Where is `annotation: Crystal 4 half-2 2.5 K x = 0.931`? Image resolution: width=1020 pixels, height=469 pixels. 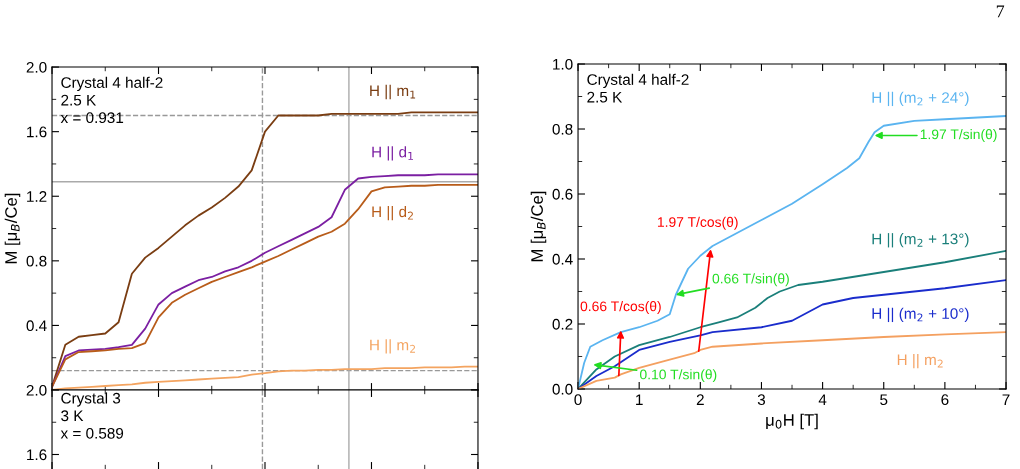 annotation: Crystal 4 half-2 2.5 K x = 0.931 is located at coordinates (111, 100).